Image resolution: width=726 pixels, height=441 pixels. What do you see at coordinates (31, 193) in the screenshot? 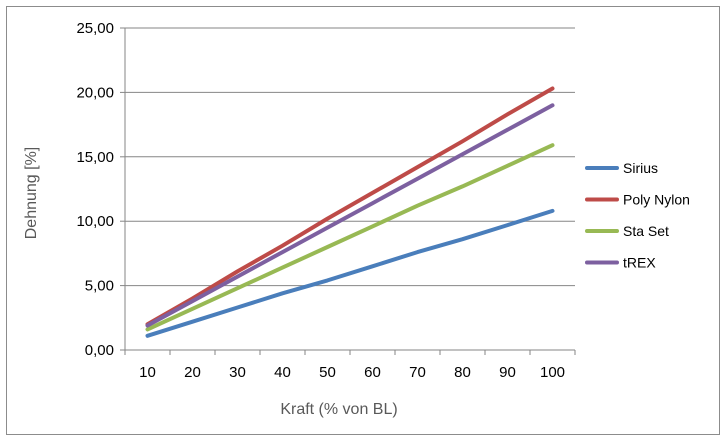
I see `y-axis-title: Dehnung [%]` at bounding box center [31, 193].